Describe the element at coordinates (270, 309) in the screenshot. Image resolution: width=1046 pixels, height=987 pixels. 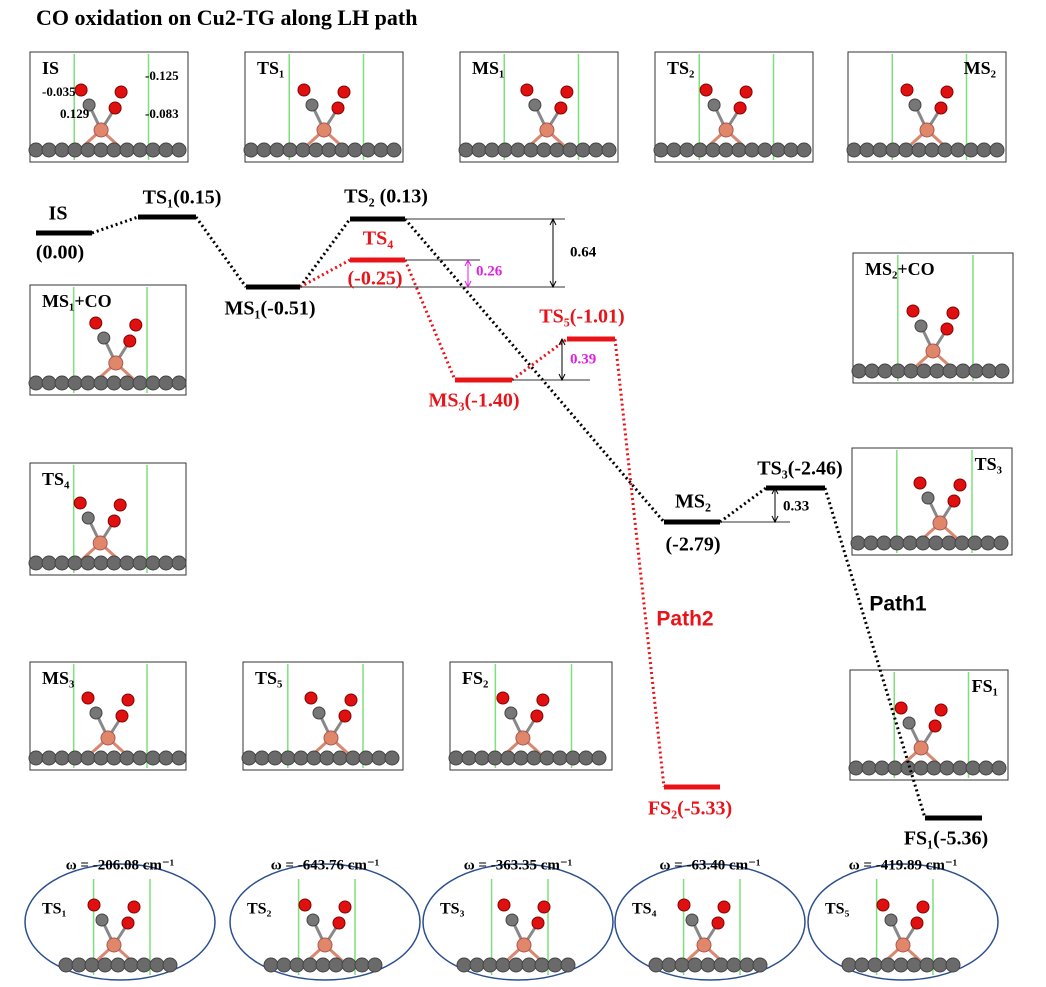
I see `level-label: MS₁(-0.51)` at that location.